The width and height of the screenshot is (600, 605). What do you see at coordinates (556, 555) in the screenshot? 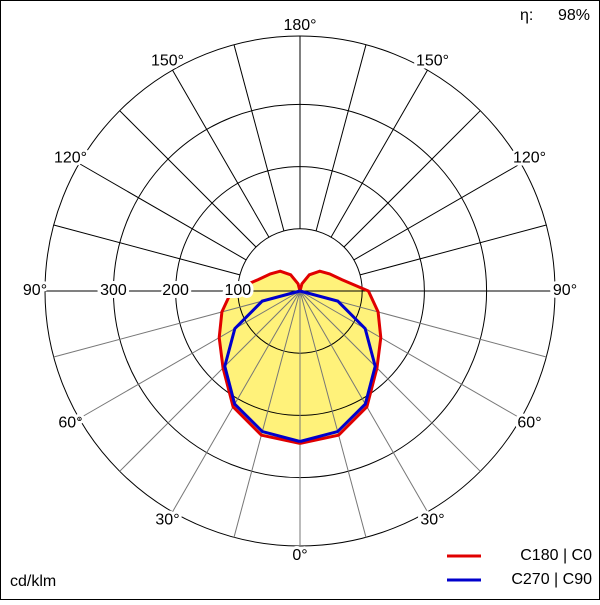
I see `legend-label: C180 | C0` at bounding box center [556, 555].